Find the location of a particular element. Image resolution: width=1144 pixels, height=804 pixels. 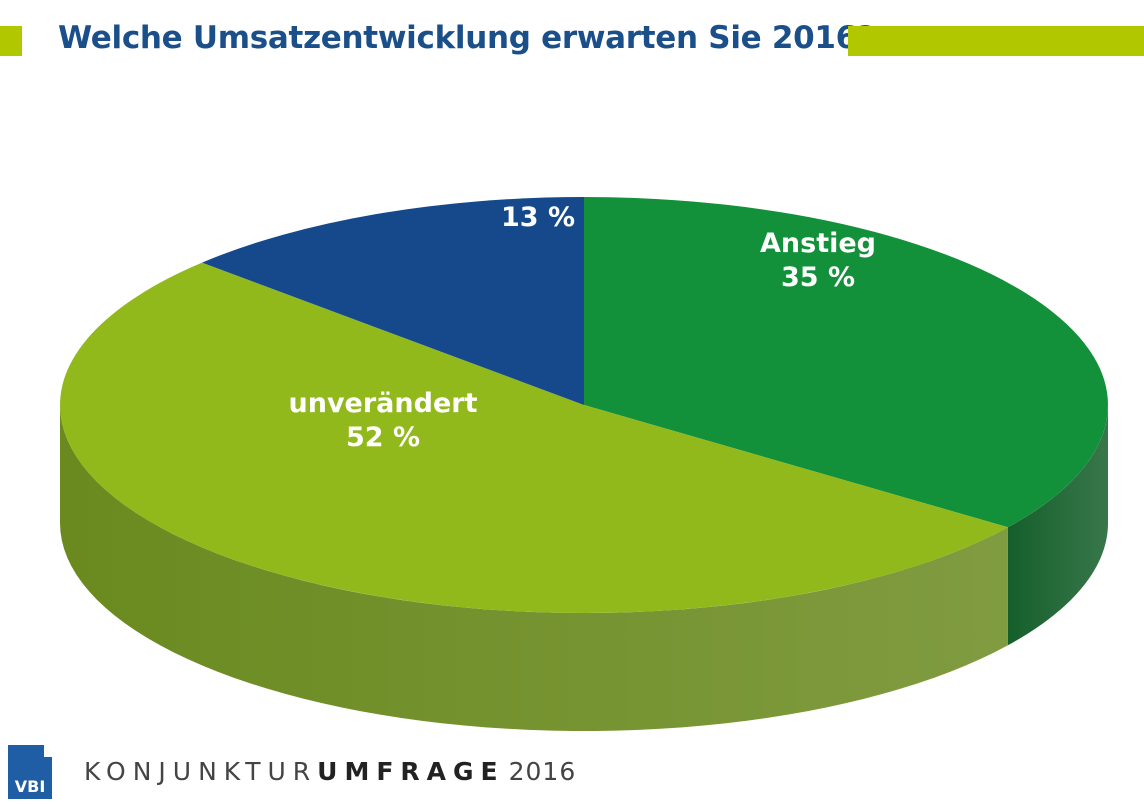

footer-caption: KONJUNKTURUMFRAGE 2016 is located at coordinates (330, 771).